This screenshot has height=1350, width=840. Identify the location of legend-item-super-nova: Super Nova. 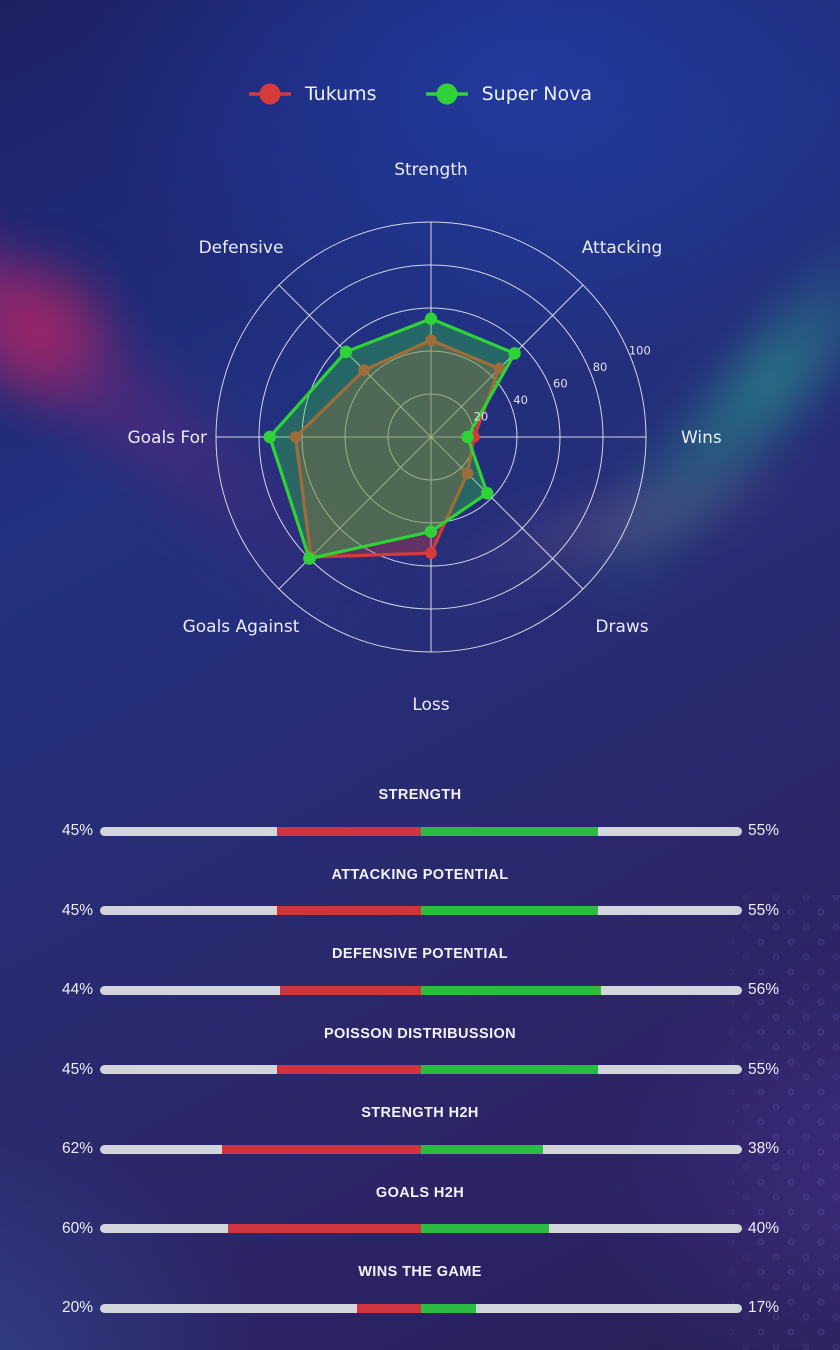
(508, 94).